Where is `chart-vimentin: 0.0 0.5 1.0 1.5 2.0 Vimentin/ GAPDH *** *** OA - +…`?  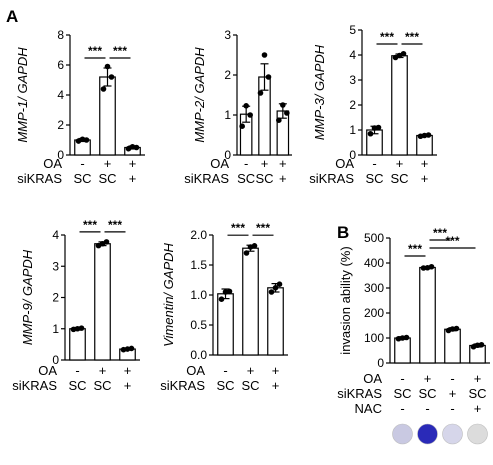
chart-vimentin: 0.0 0.5 1.0 1.5 2.0 Vimentin/ GAPDH *** *** OA - +… is located at coordinates (224, 307).